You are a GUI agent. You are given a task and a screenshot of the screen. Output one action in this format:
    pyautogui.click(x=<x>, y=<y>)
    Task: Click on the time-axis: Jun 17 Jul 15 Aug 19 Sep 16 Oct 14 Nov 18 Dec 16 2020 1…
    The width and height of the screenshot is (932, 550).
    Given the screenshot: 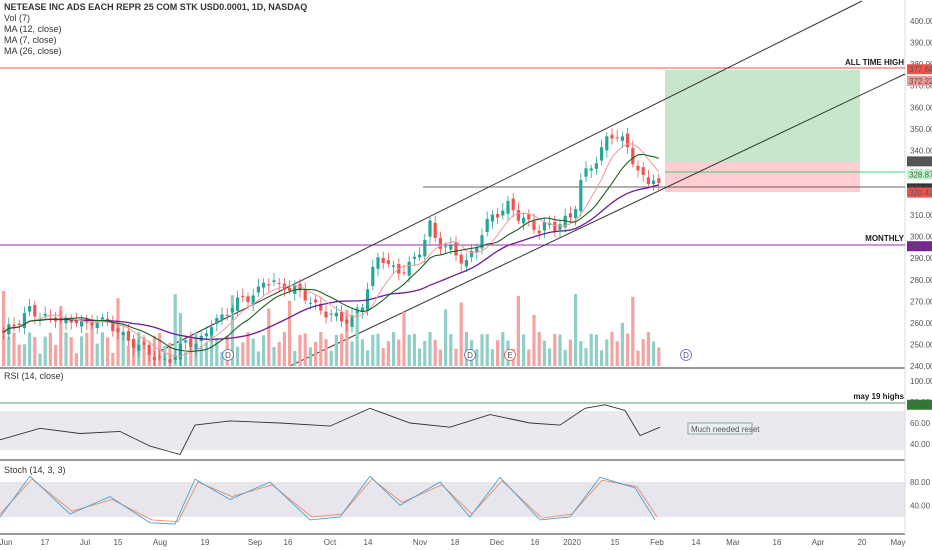 What is the action you would take?
    pyautogui.click(x=453, y=542)
    